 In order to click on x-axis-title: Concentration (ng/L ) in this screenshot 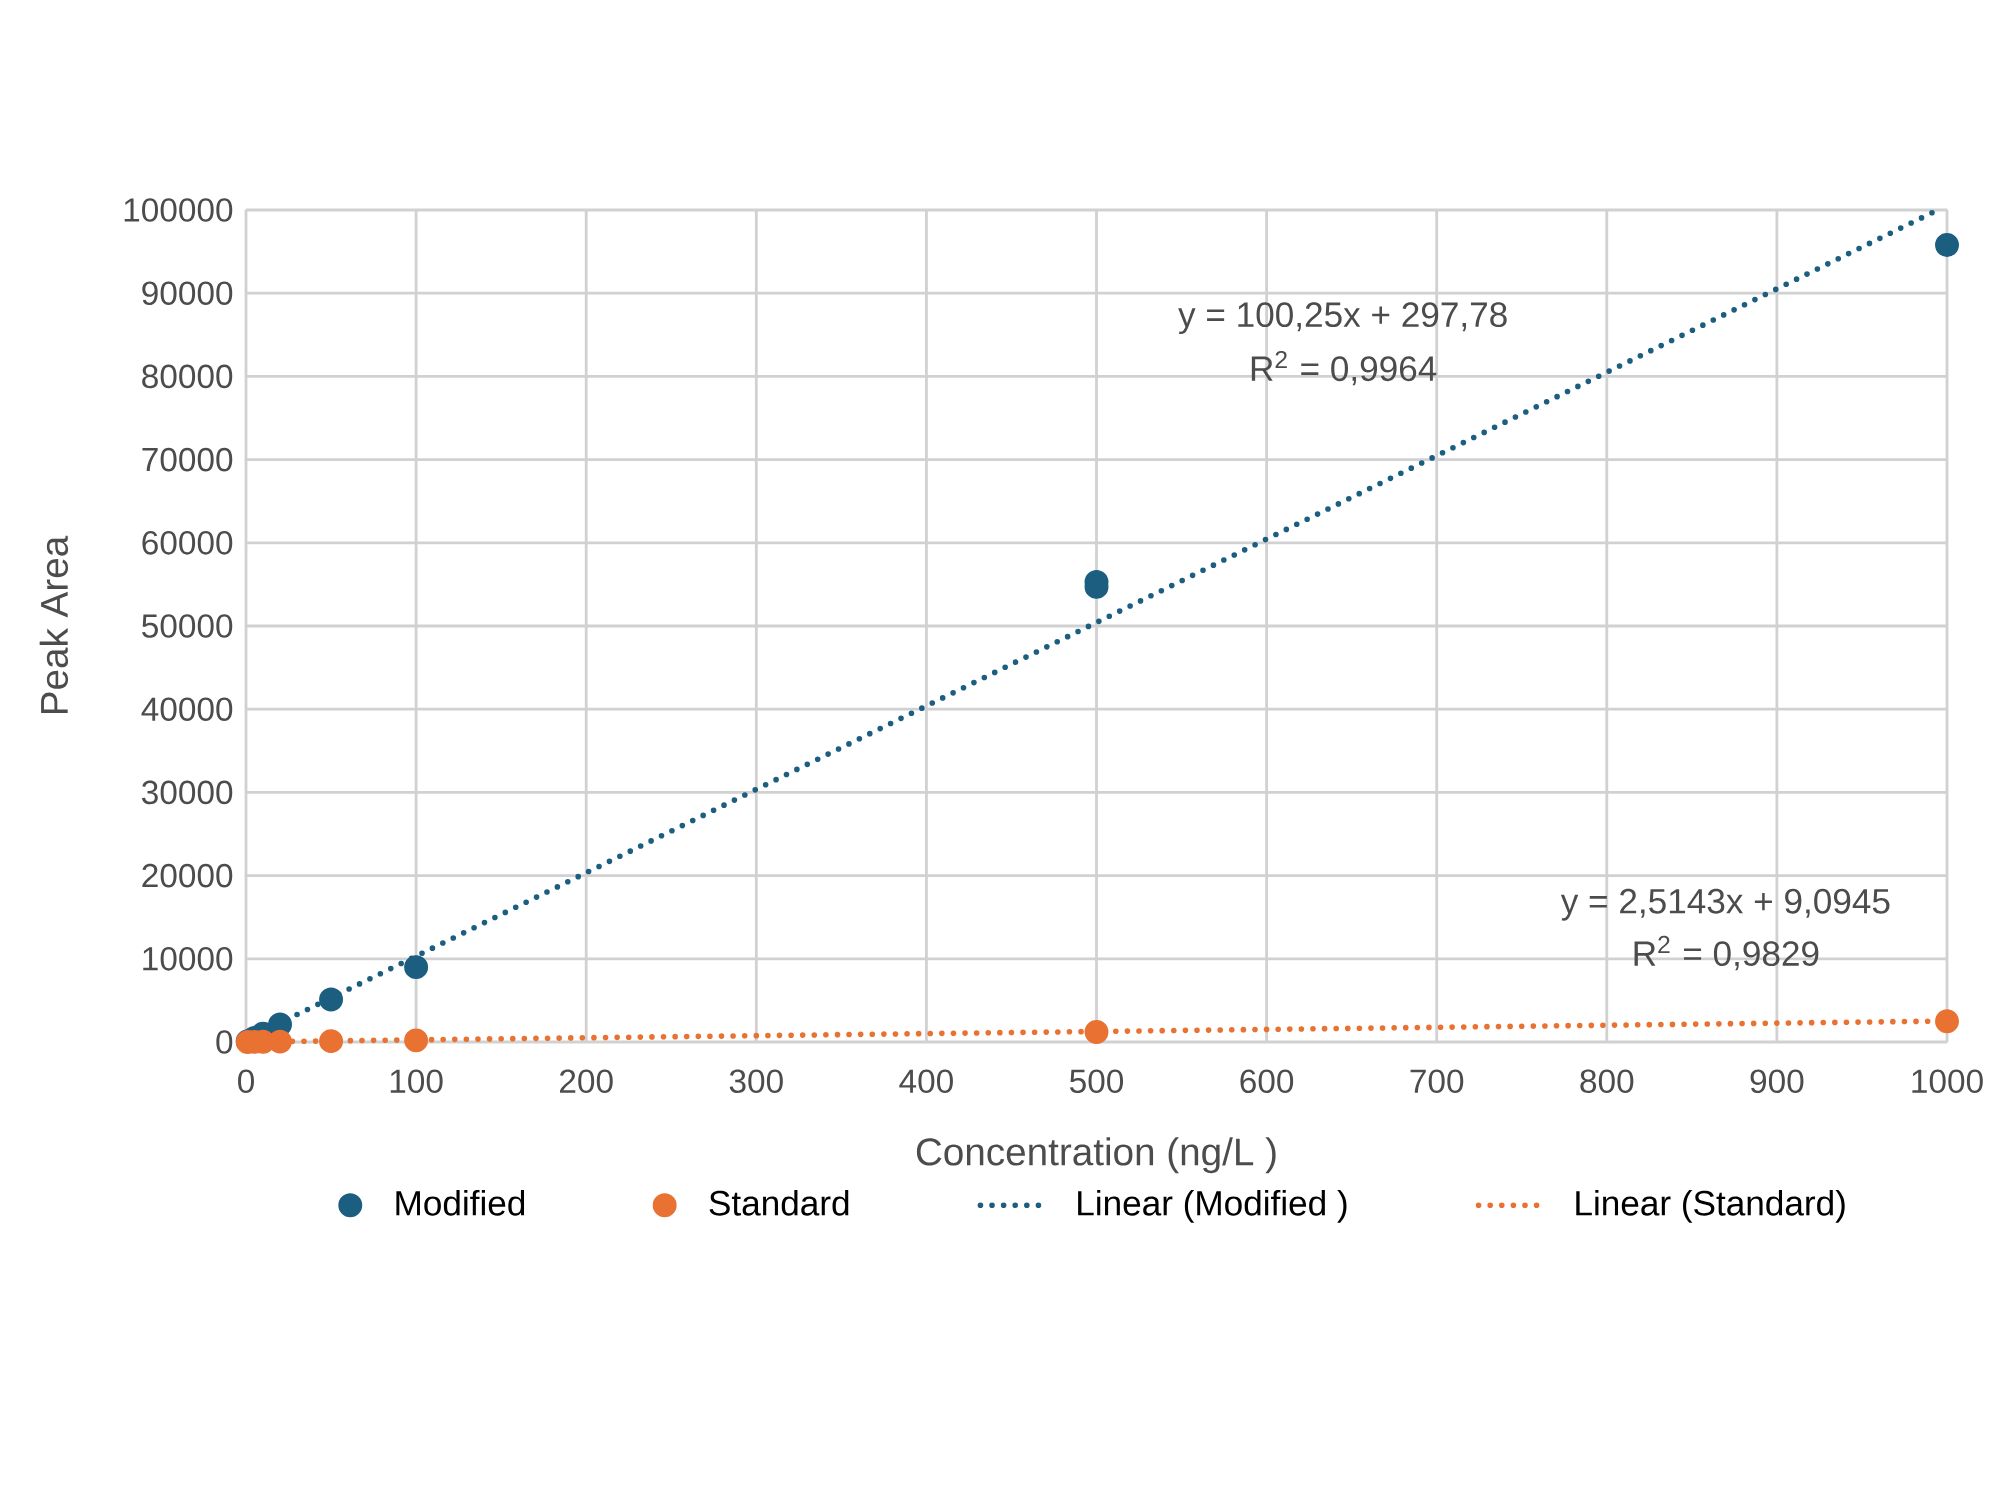, I will do `click(1096, 1155)`.